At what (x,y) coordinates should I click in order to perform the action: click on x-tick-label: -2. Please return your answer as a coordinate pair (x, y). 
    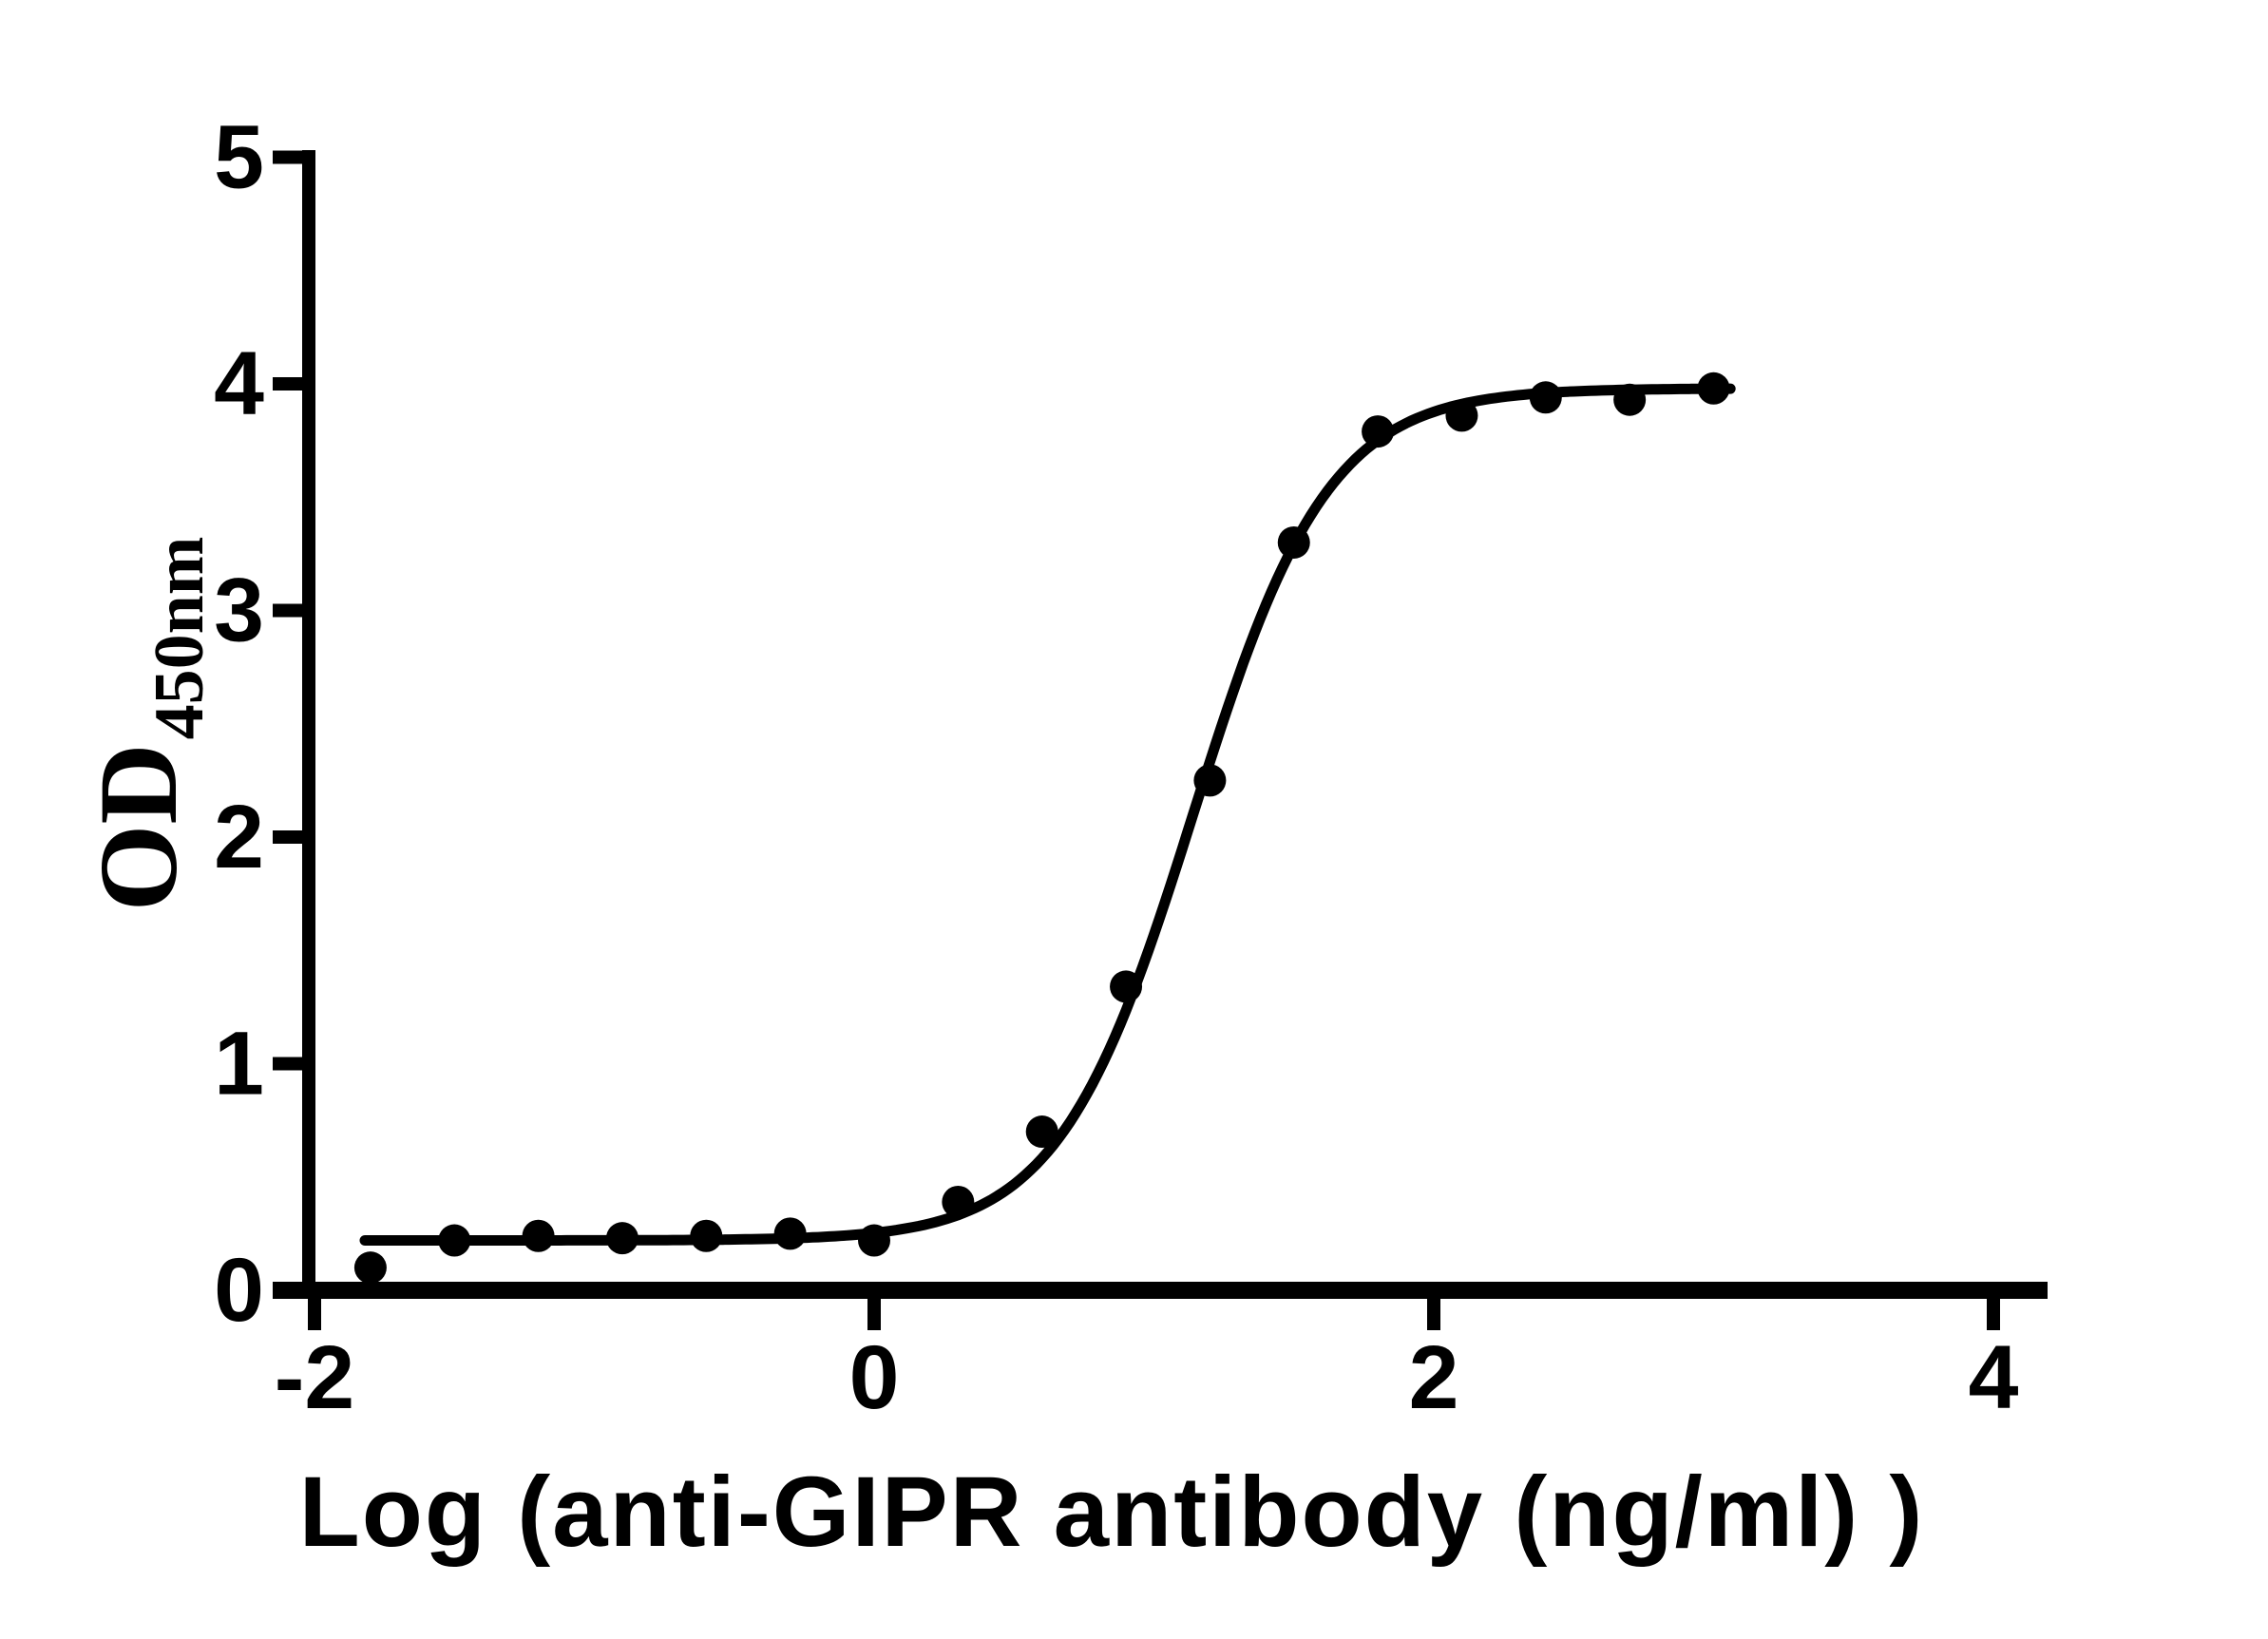
    Looking at the image, I should click on (315, 1377).